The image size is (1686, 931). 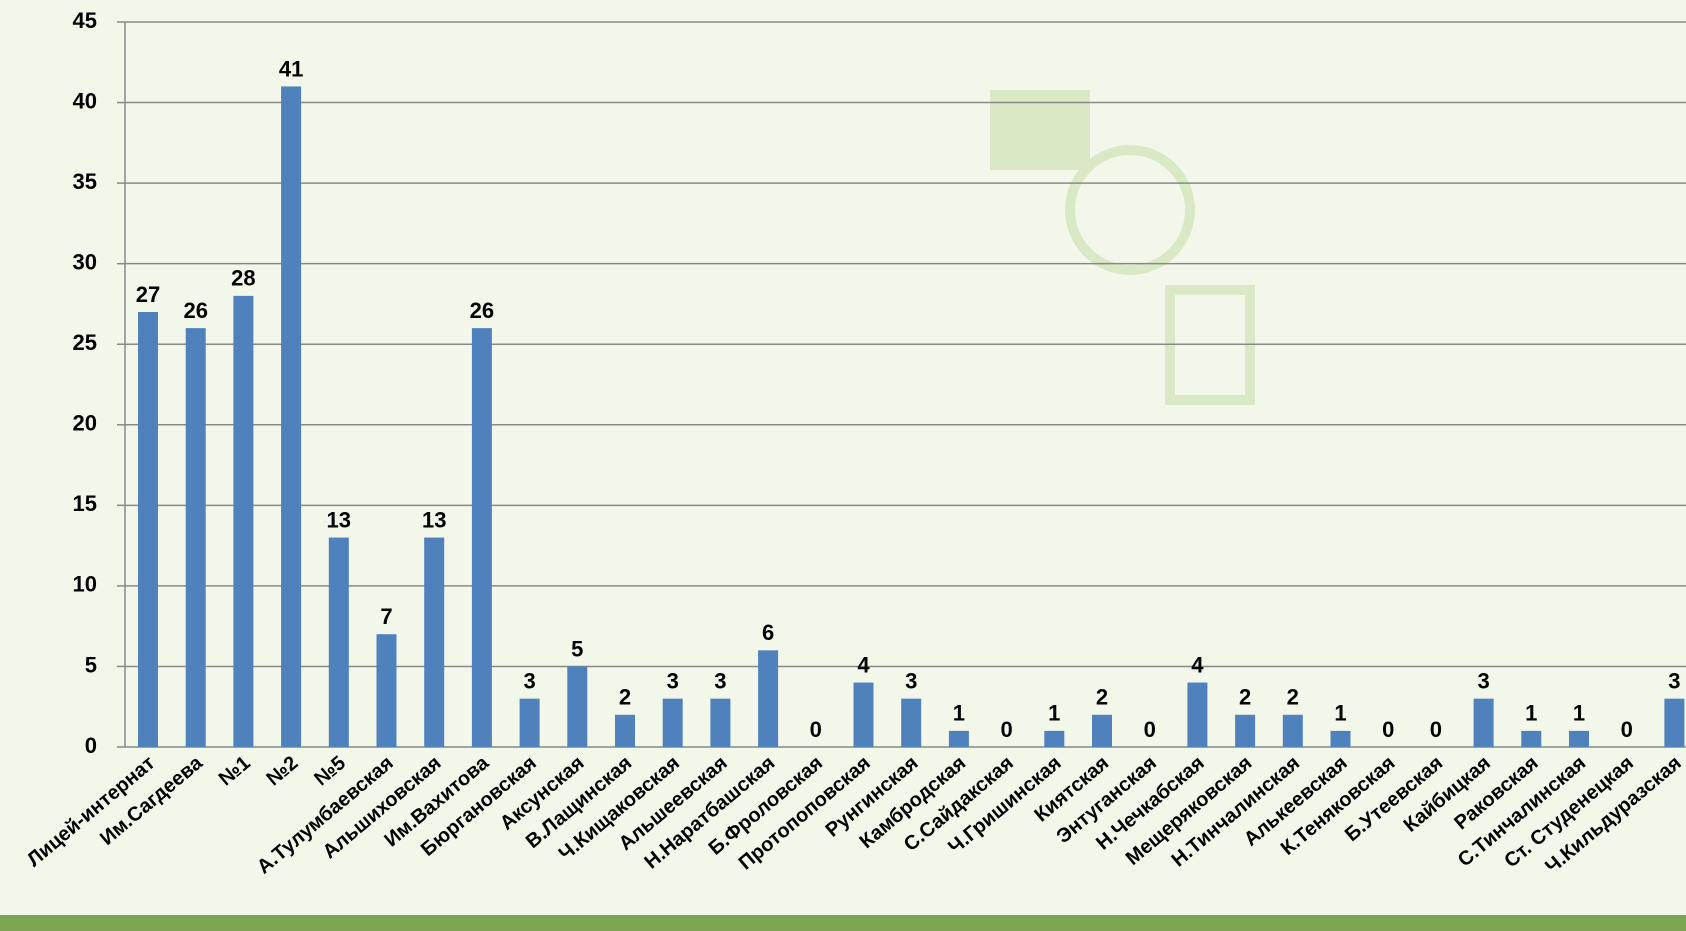 What do you see at coordinates (85, 584) in the screenshot?
I see `y-tick-label: 10` at bounding box center [85, 584].